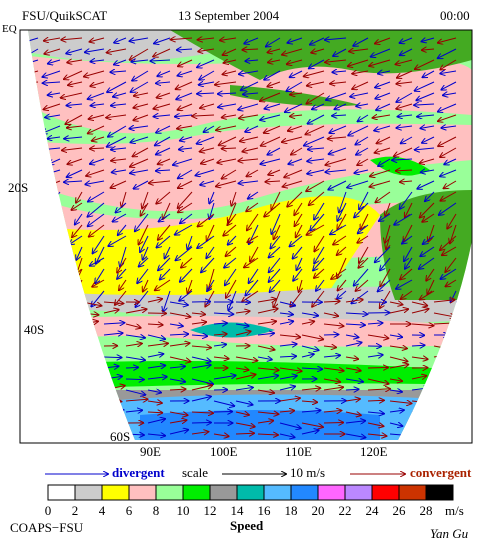 The image size is (500, 550). Describe the element at coordinates (374, 451) in the screenshot. I see `lon-label: 120E` at that location.